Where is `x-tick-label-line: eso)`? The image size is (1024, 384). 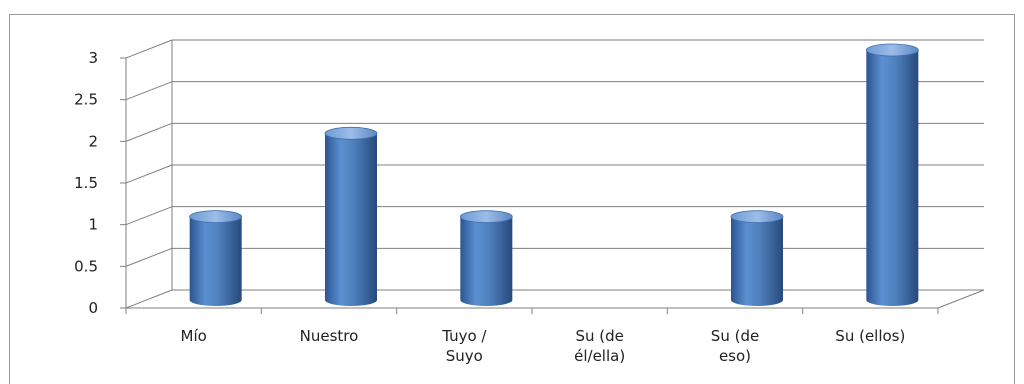 x-tick-label-line: eso) is located at coordinates (735, 356).